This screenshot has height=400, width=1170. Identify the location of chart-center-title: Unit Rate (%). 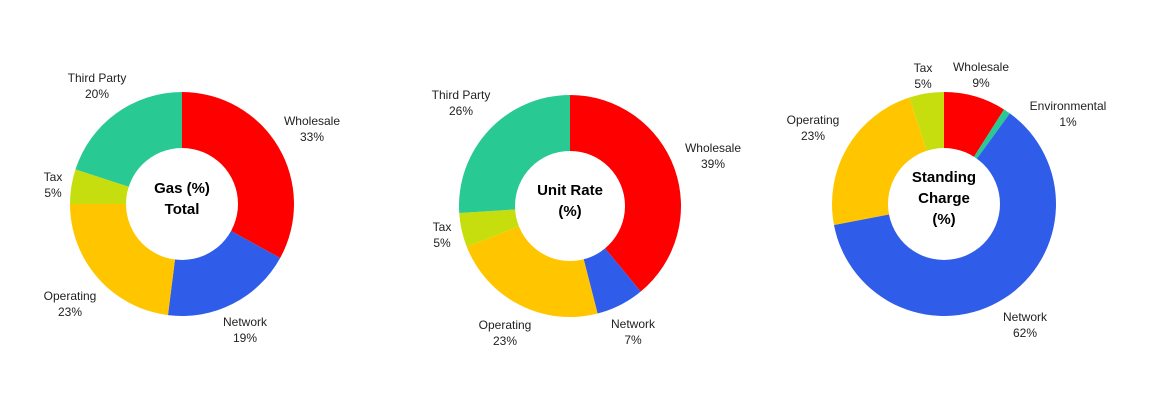
(570, 201).